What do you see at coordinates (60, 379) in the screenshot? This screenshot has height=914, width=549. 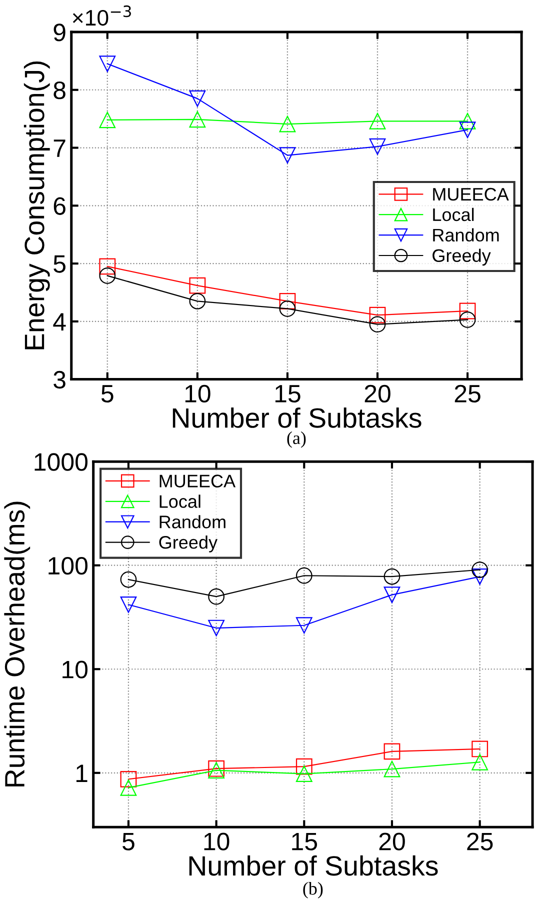 I see `y-tick-label: 3` at bounding box center [60, 379].